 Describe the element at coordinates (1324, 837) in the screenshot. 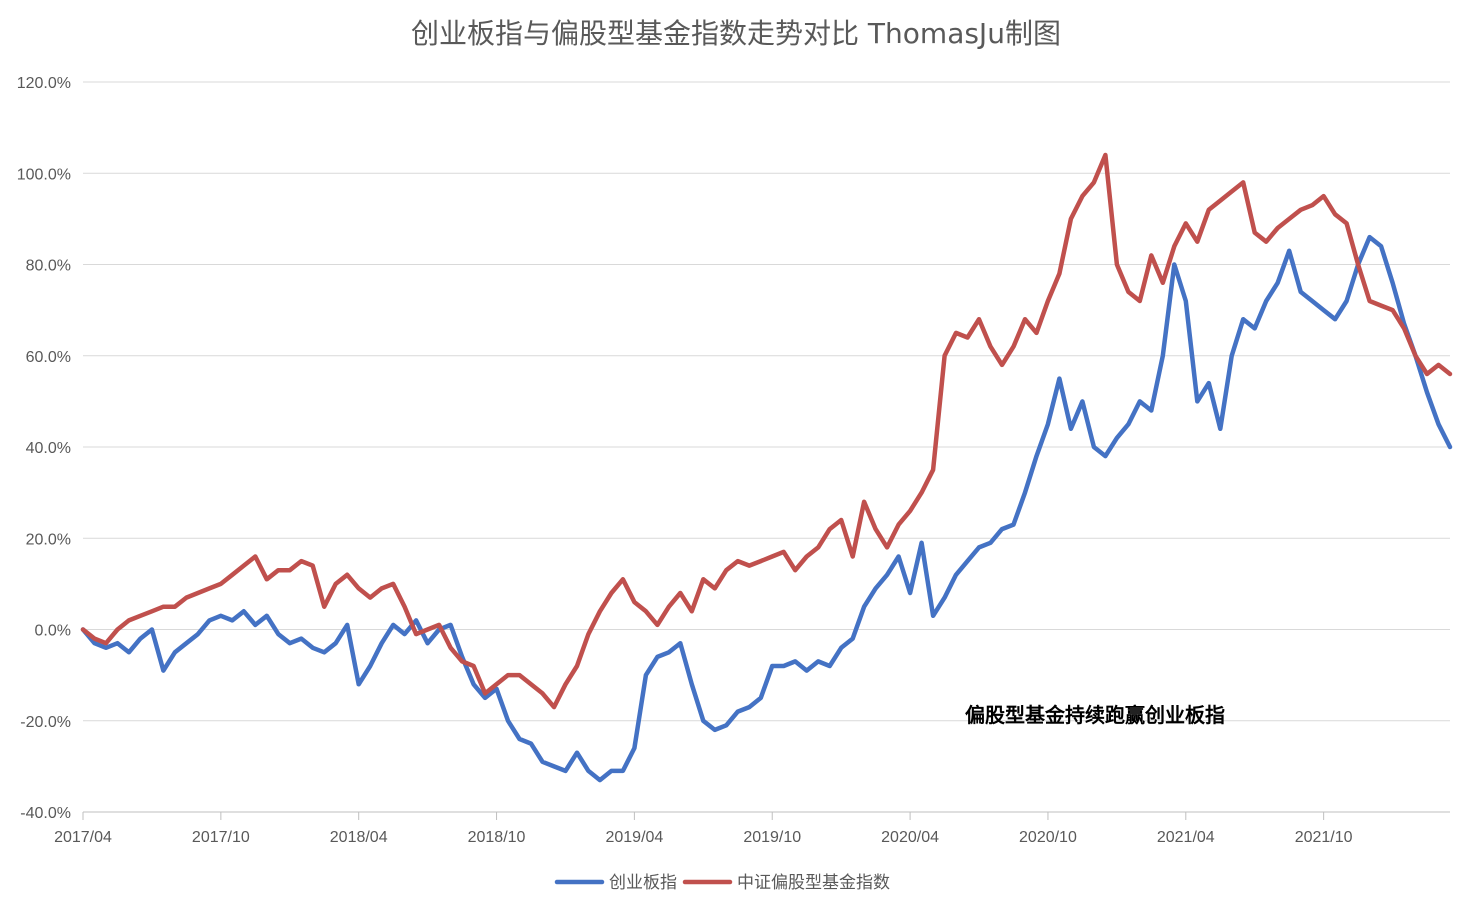

I see `x-tick-label: 2021/10` at that location.